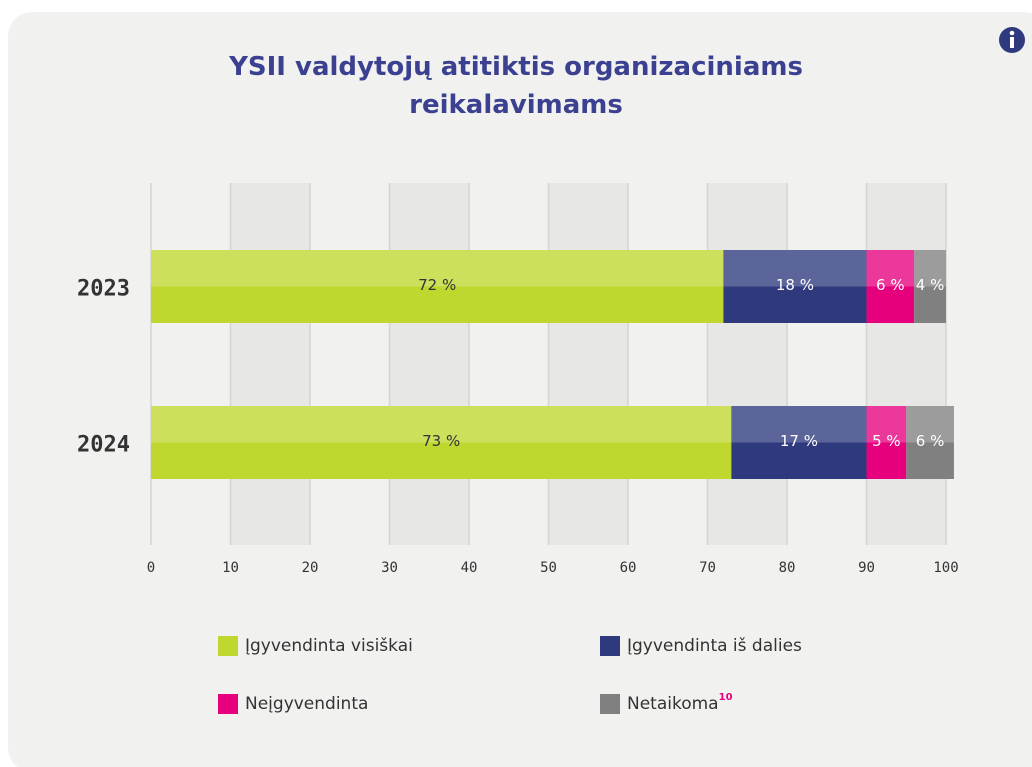 This screenshot has width=1032, height=767. What do you see at coordinates (673, 704) in the screenshot?
I see `legend-label-text: Netaikoma` at bounding box center [673, 704].